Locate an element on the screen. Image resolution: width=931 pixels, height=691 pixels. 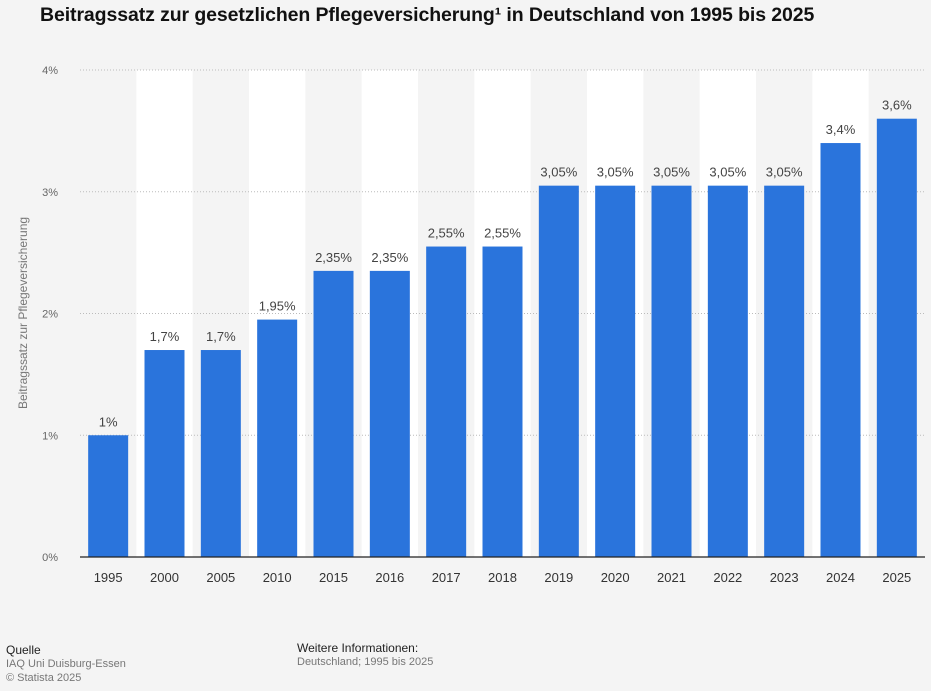
y-tick-label: 3% is located at coordinates (50, 193).